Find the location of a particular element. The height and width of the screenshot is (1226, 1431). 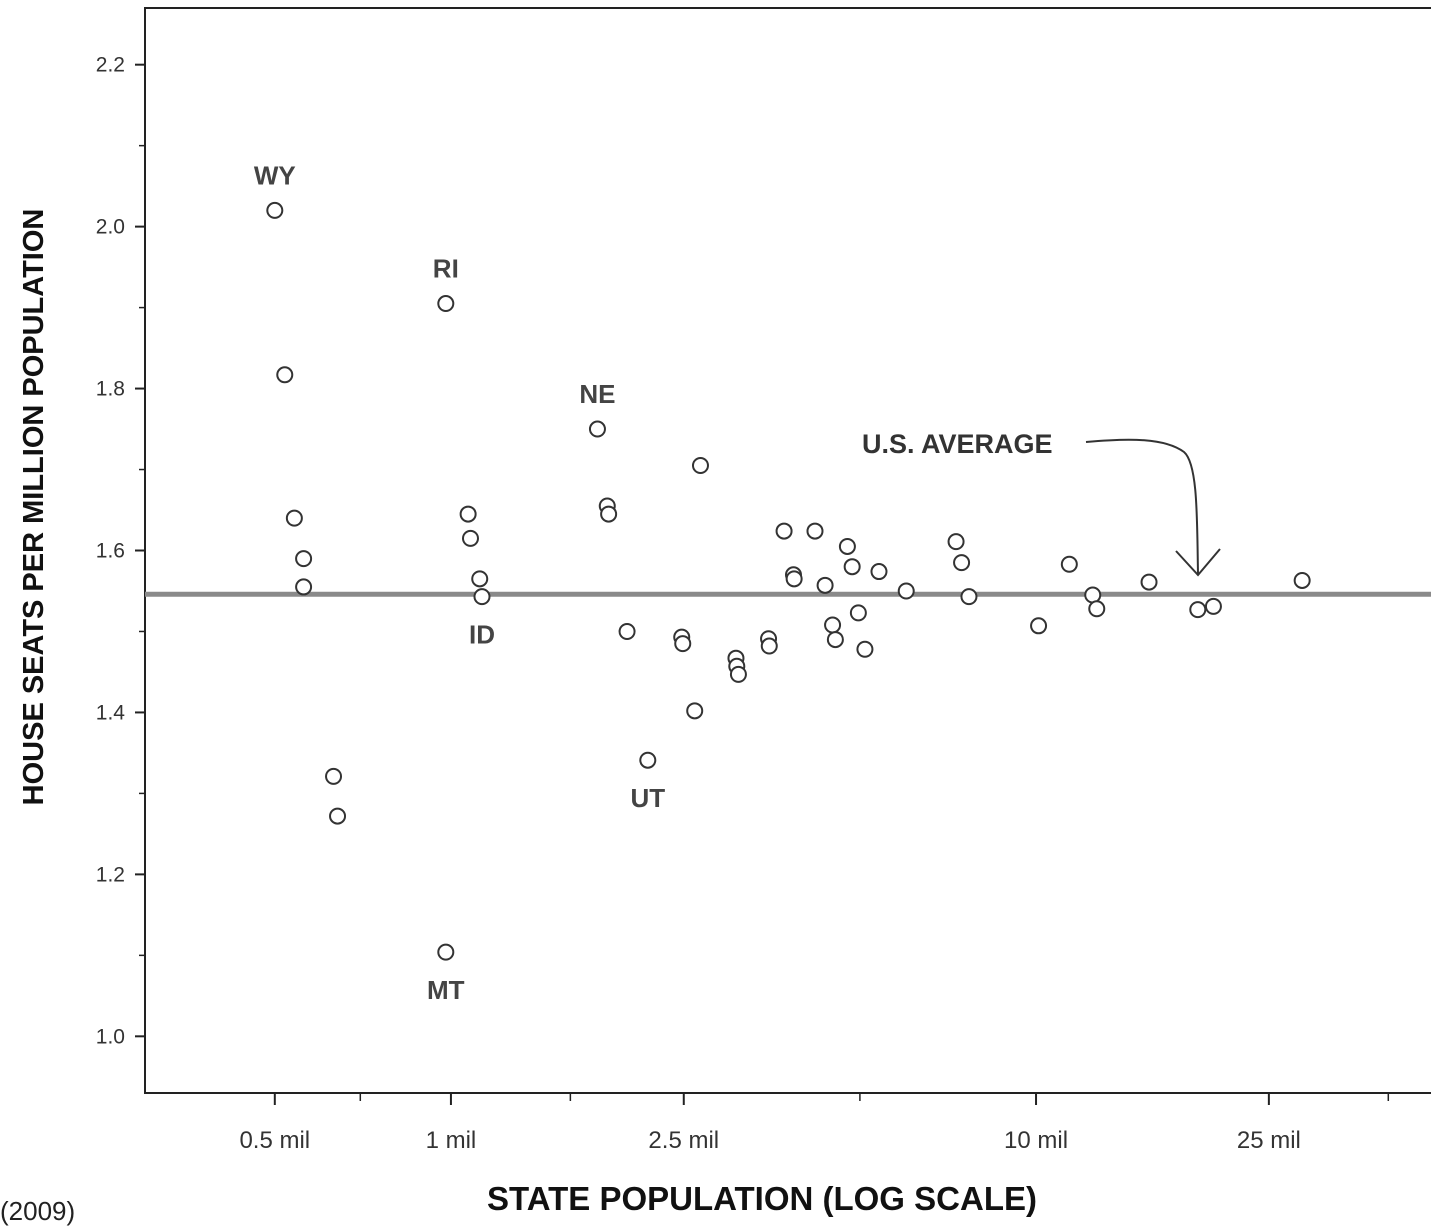

x-tick-label: 10 mil is located at coordinates (1036, 1140).